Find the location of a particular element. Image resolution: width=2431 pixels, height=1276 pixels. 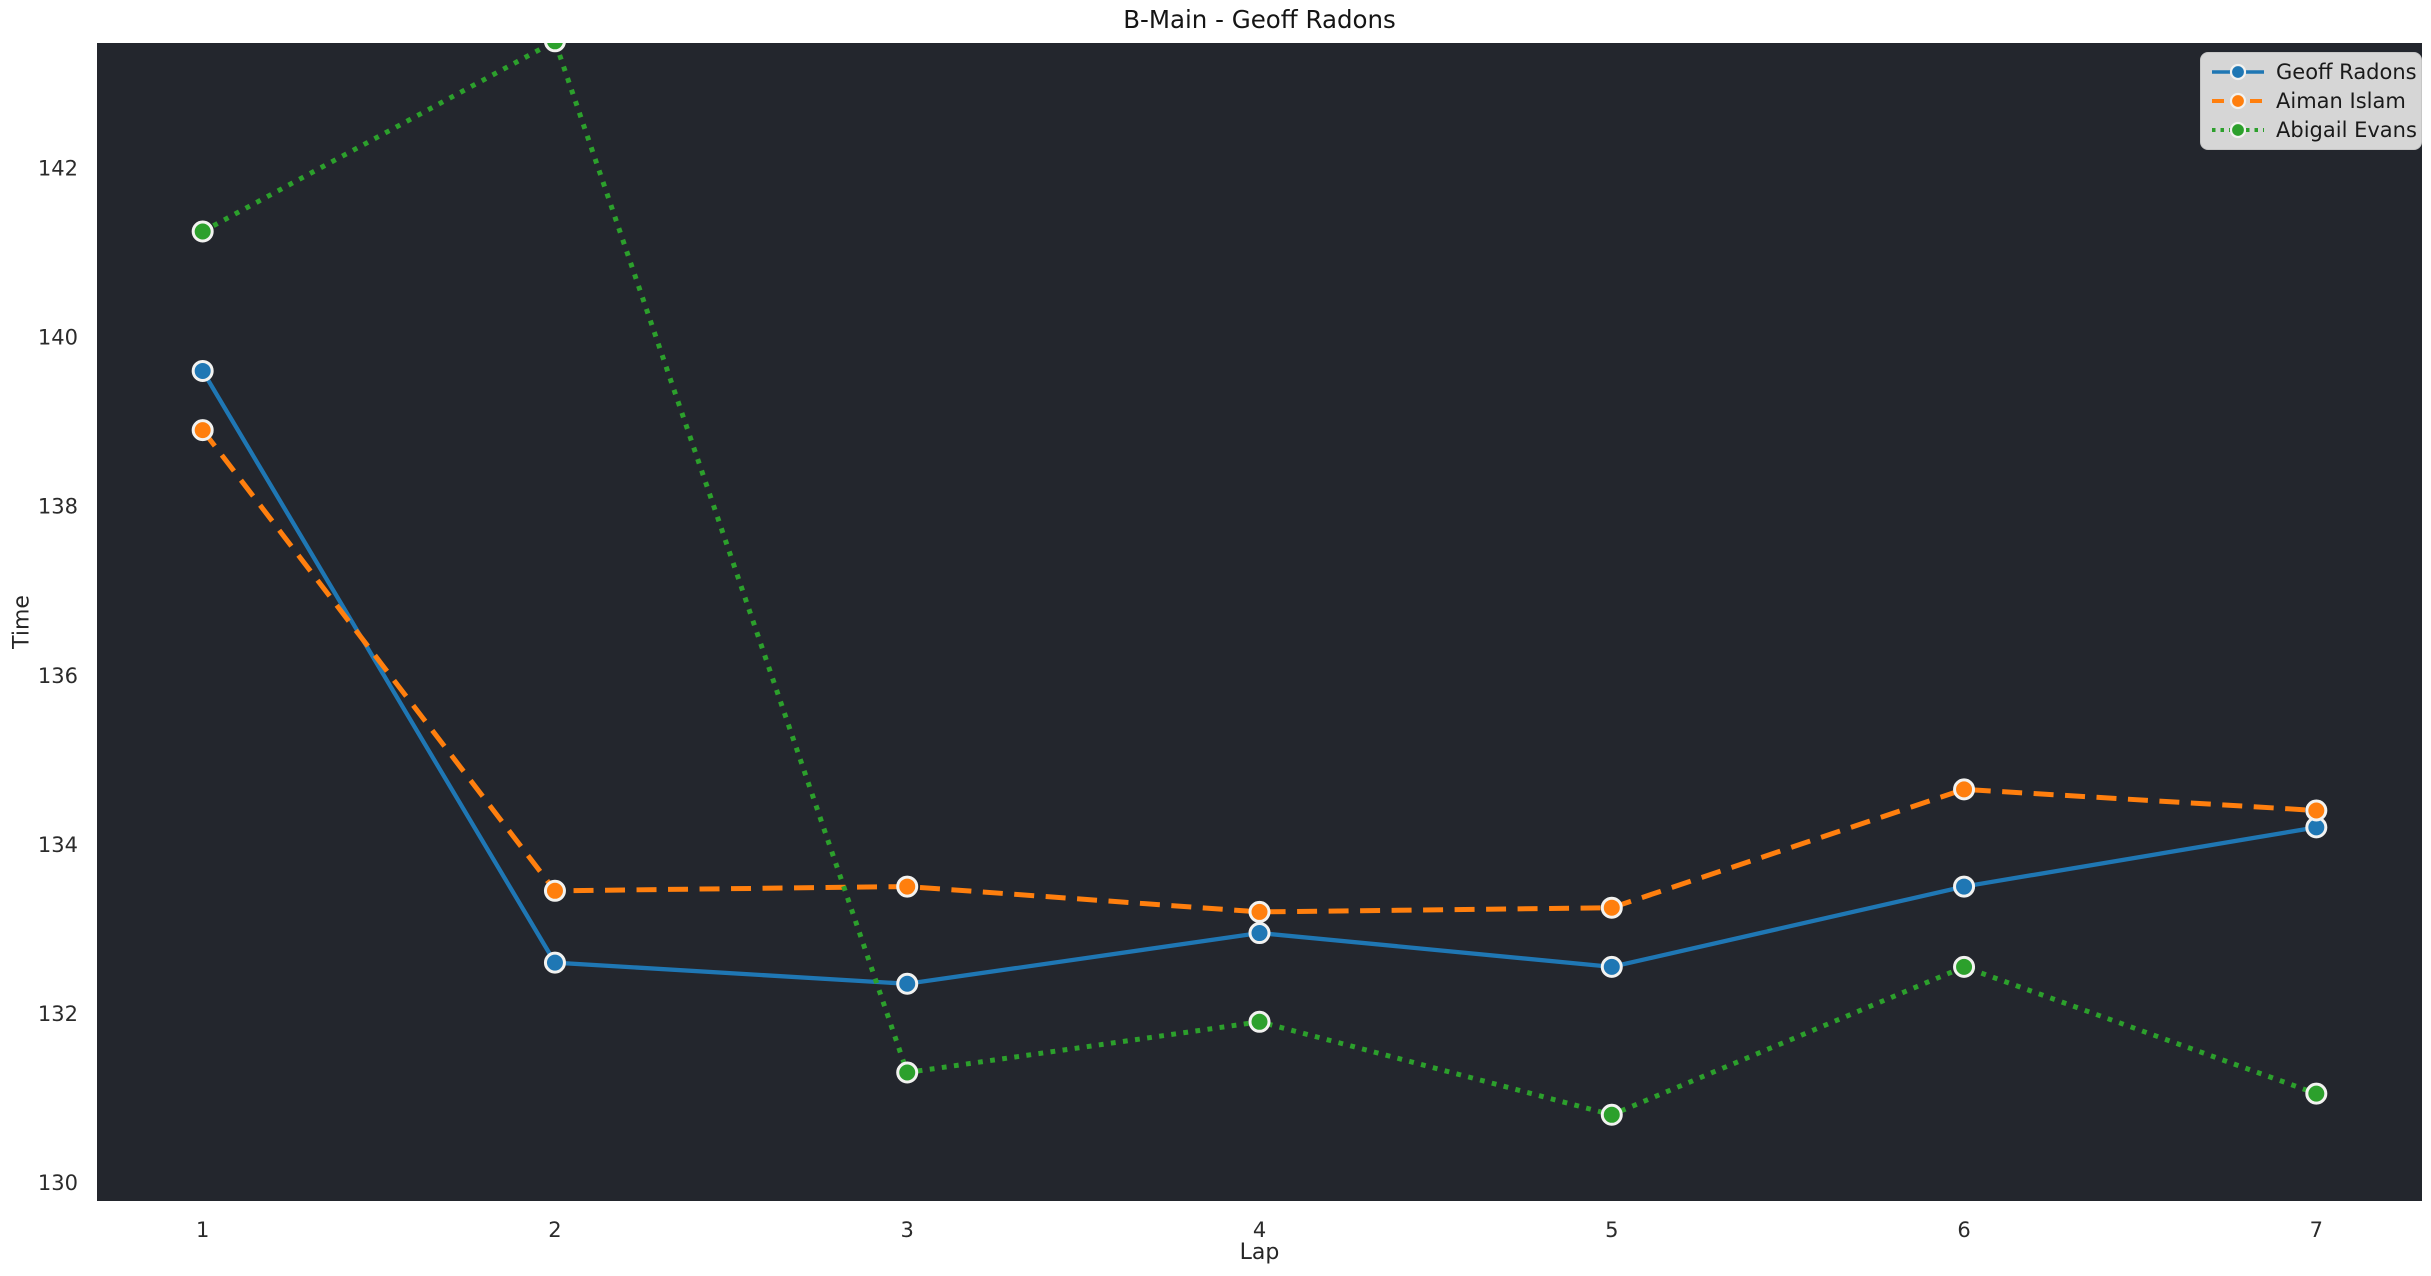

legend-label: Geoff Radons is located at coordinates (2346, 71).